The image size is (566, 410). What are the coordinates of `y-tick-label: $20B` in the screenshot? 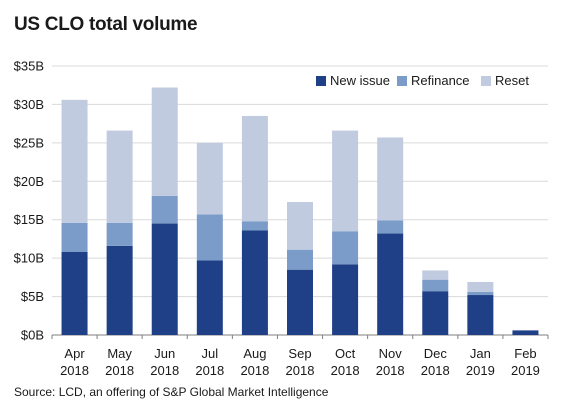 It's located at (29, 181).